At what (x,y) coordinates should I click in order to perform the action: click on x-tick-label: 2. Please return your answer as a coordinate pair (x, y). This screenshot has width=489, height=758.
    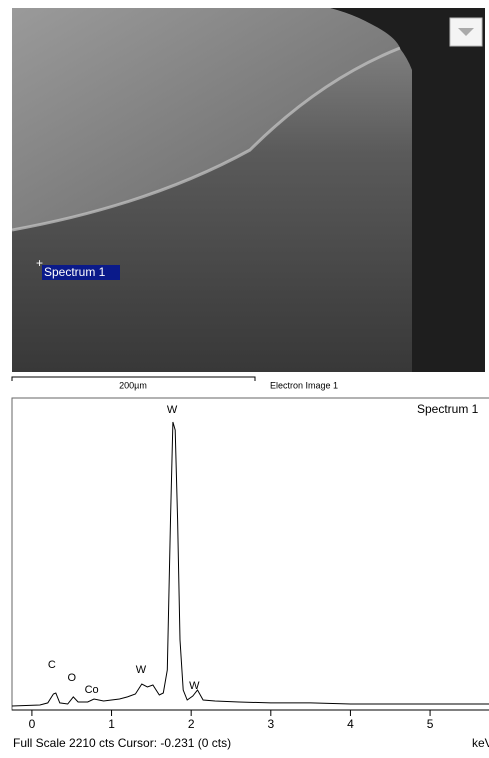
    Looking at the image, I should click on (191, 724).